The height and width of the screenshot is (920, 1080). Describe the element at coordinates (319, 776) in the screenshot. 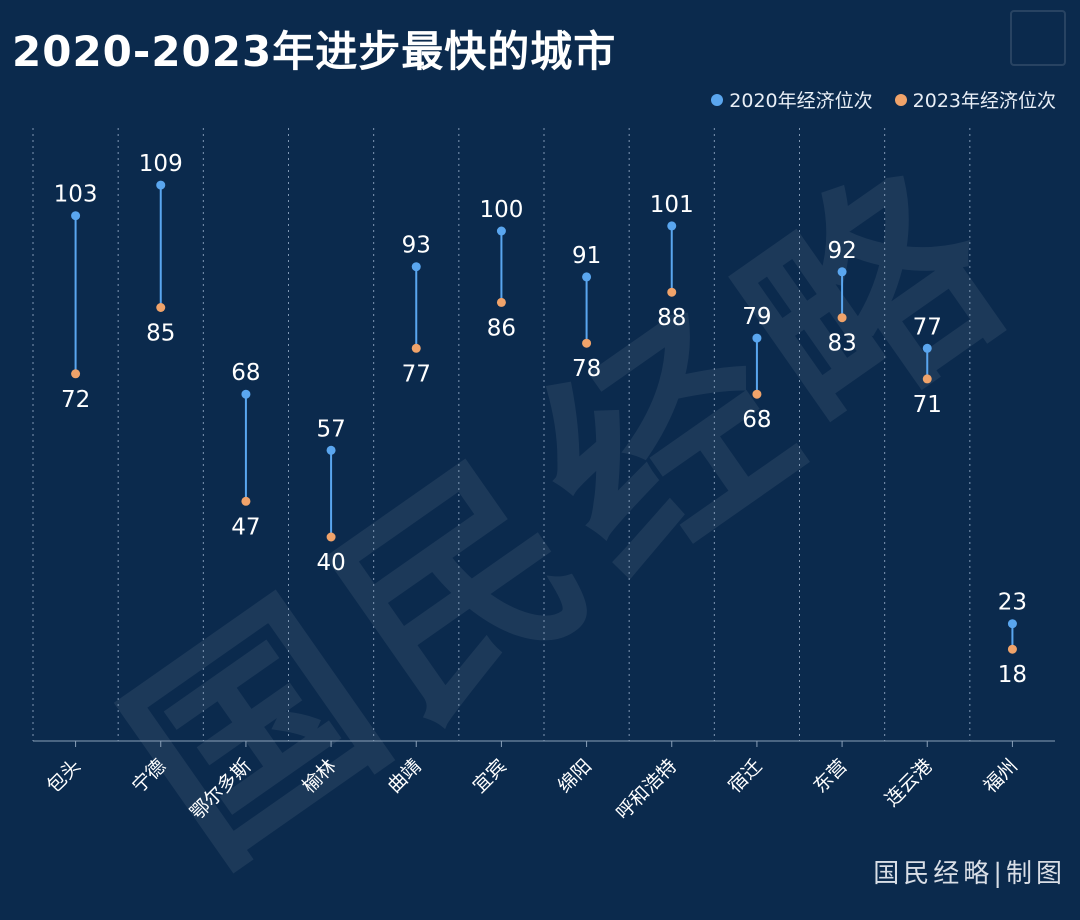

I see `x-tick-label: 榆林` at that location.